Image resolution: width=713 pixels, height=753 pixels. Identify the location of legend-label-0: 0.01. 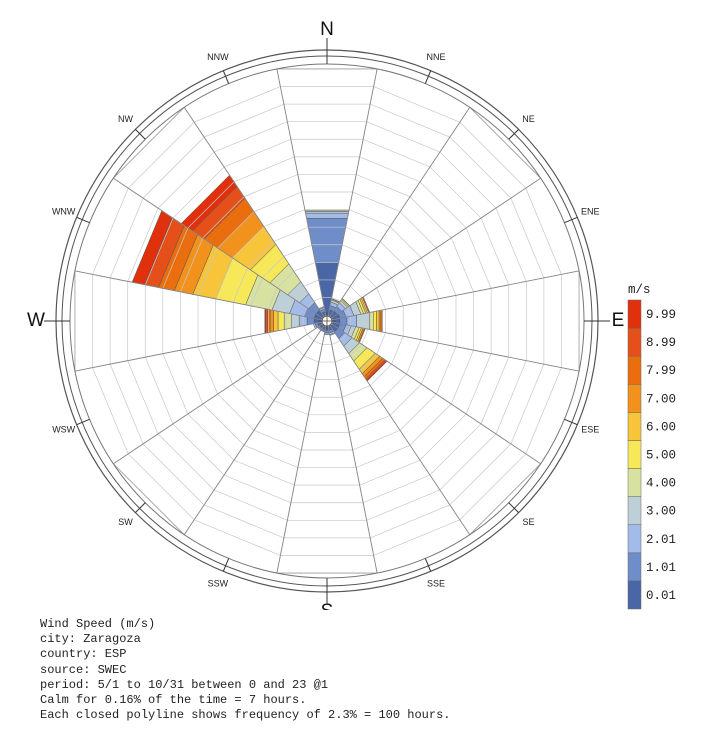
(661, 596).